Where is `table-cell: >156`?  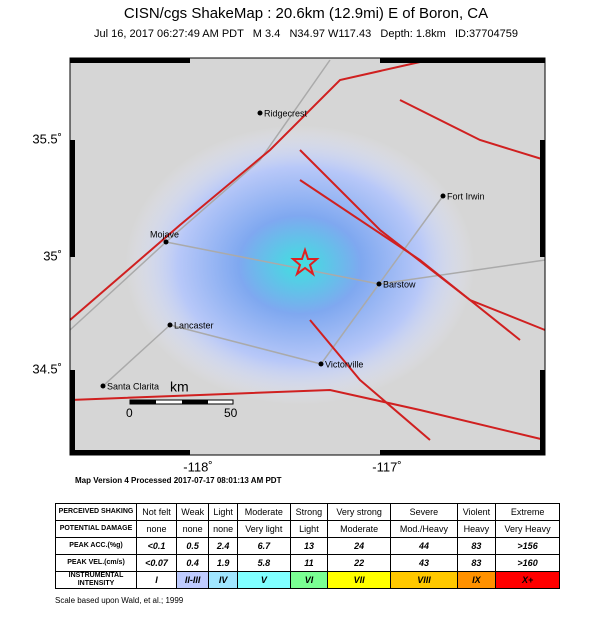
table-cell: >156 is located at coordinates (527, 546).